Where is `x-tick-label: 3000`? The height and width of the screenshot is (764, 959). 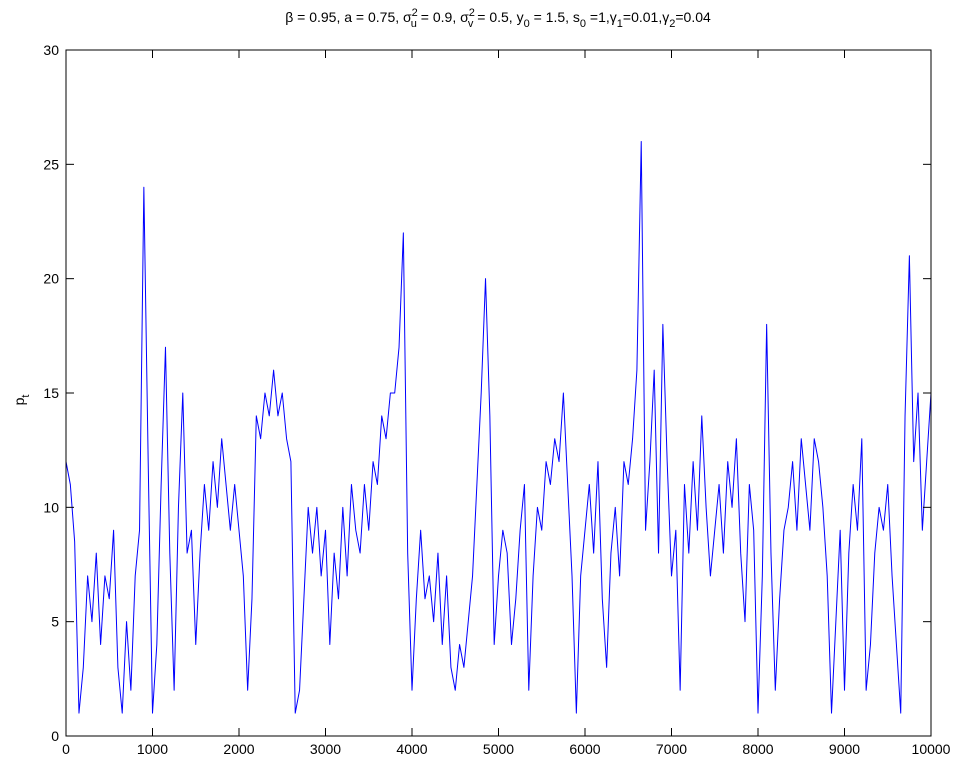 x-tick-label: 3000 is located at coordinates (325, 749).